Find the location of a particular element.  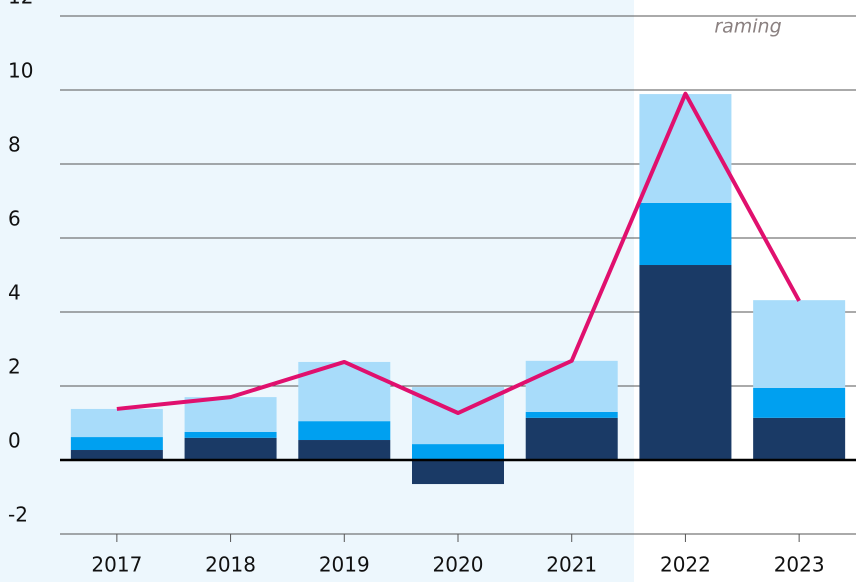

x-tick-label: 2017 is located at coordinates (116, 565).